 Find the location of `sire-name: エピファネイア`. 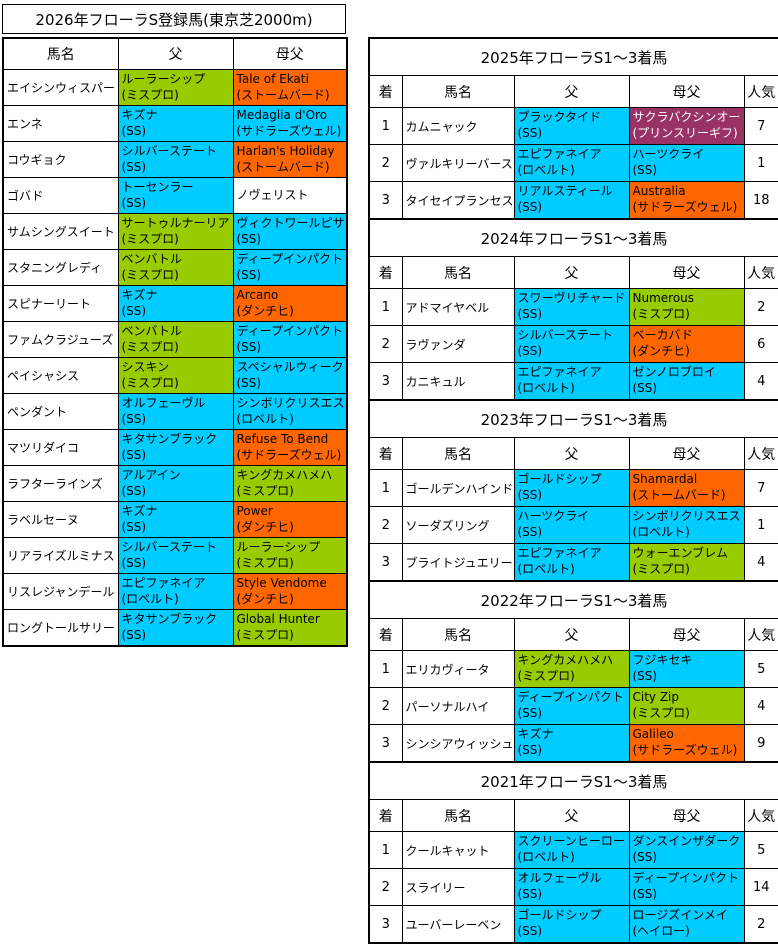

sire-name: エピファネイア is located at coordinates (163, 582).